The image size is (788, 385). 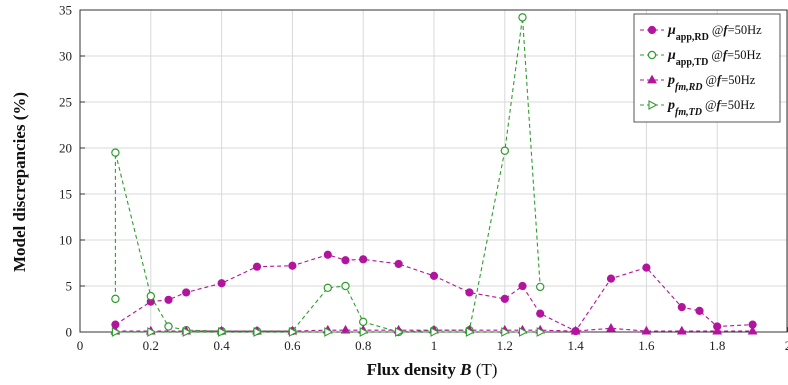 I want to click on x-tick-label: 1.8, so click(x=717, y=345).